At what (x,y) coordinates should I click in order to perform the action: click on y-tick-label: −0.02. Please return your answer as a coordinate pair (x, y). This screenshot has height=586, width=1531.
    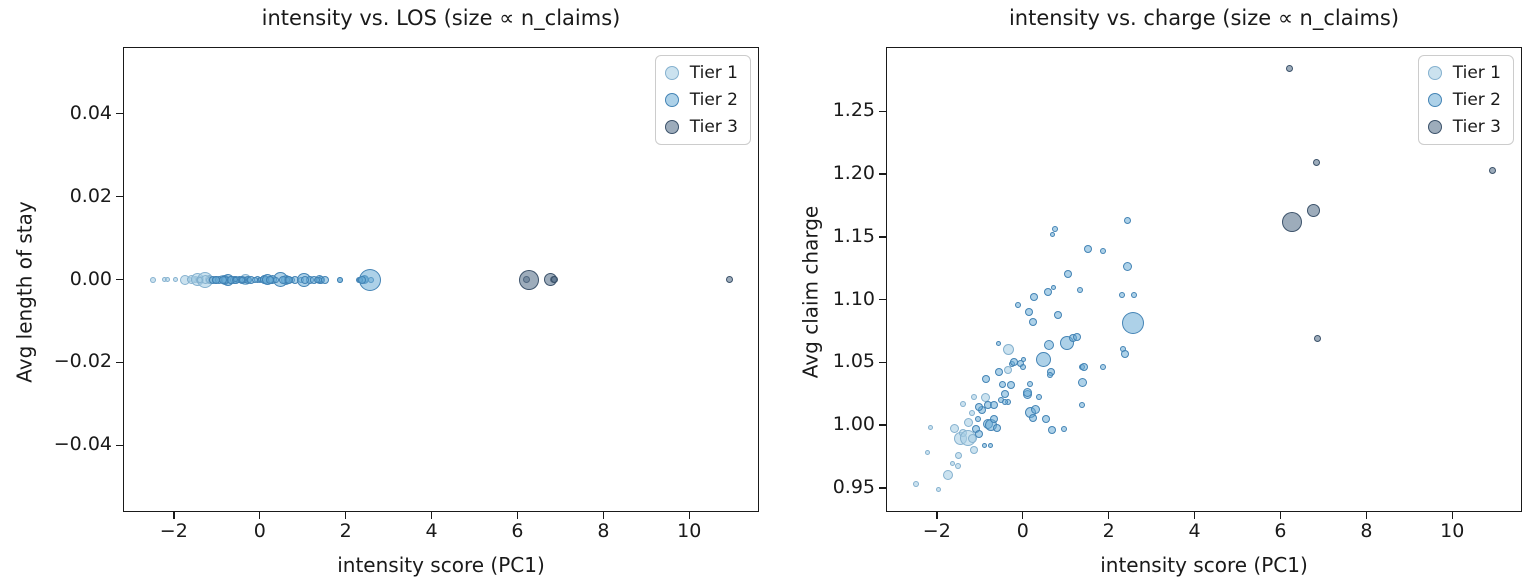
    Looking at the image, I should click on (82, 361).